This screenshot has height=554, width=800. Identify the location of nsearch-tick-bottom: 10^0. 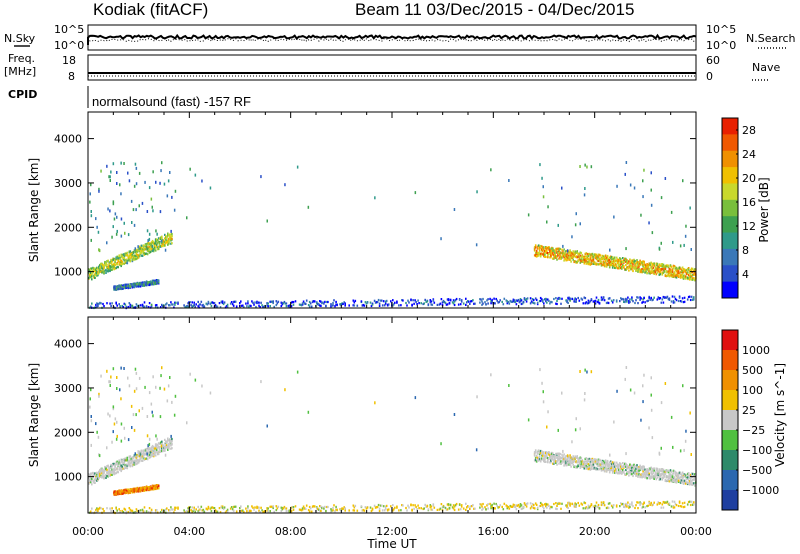
(721, 45).